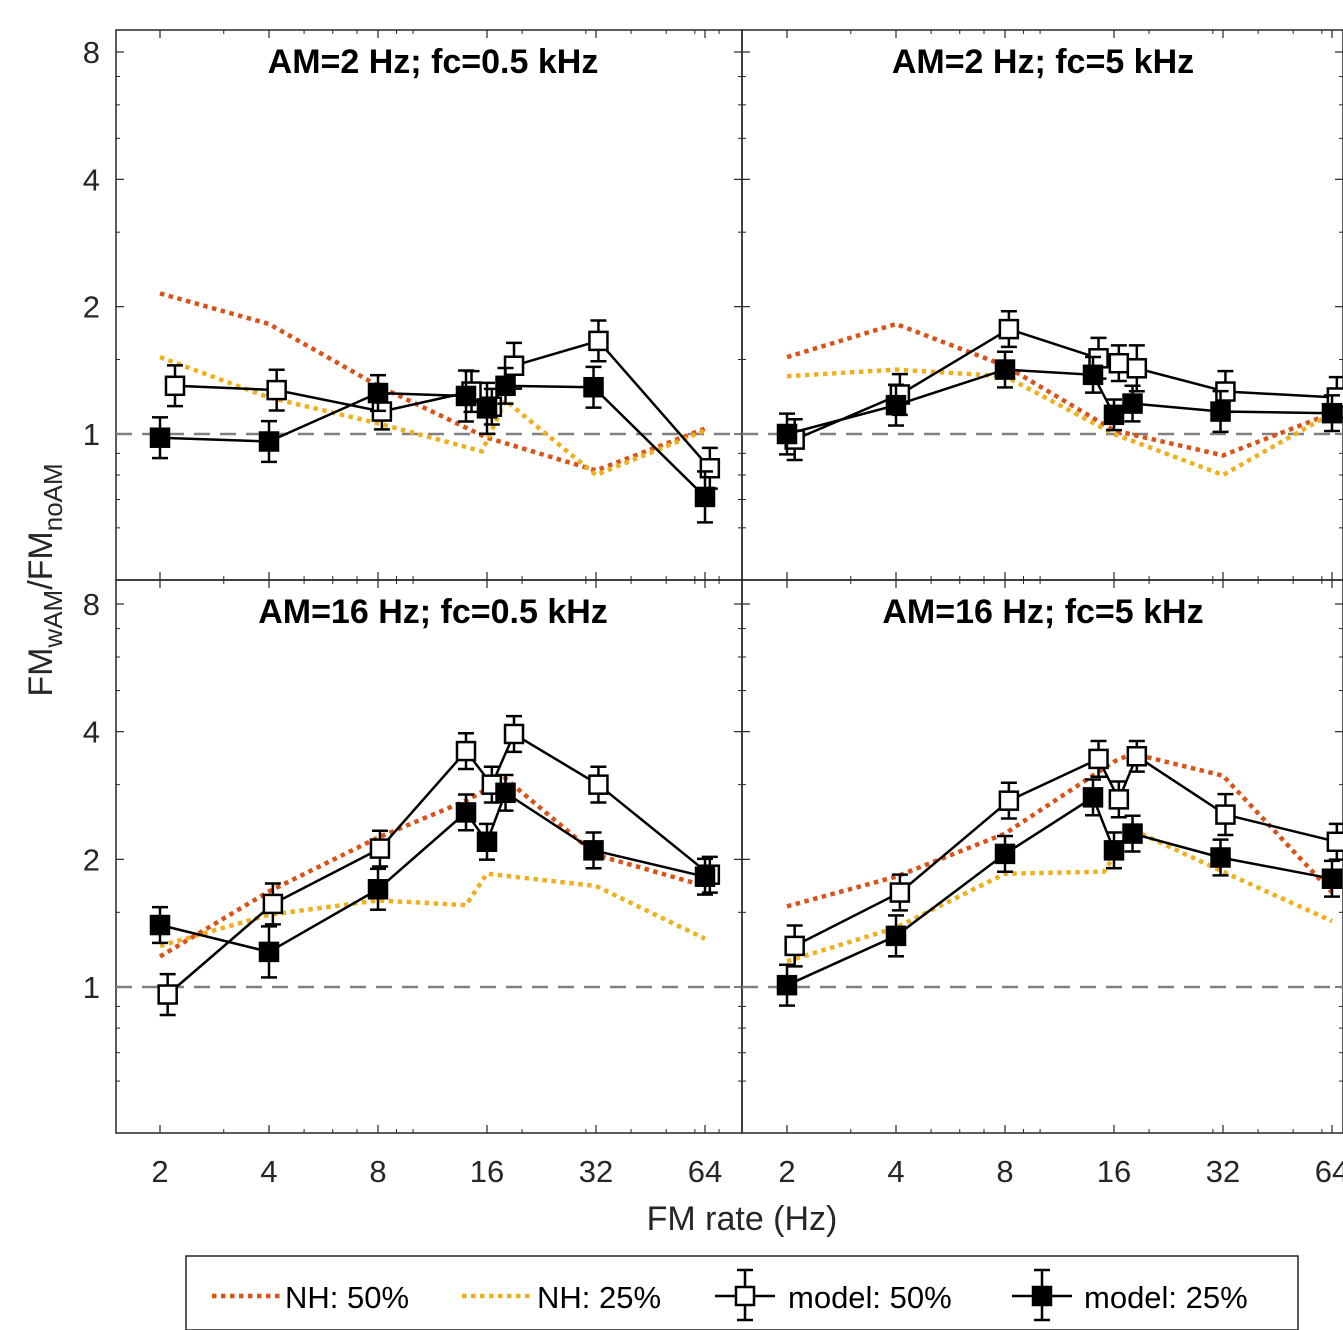 The height and width of the screenshot is (1330, 1343). I want to click on series-line-nh50, so click(1059, 389).